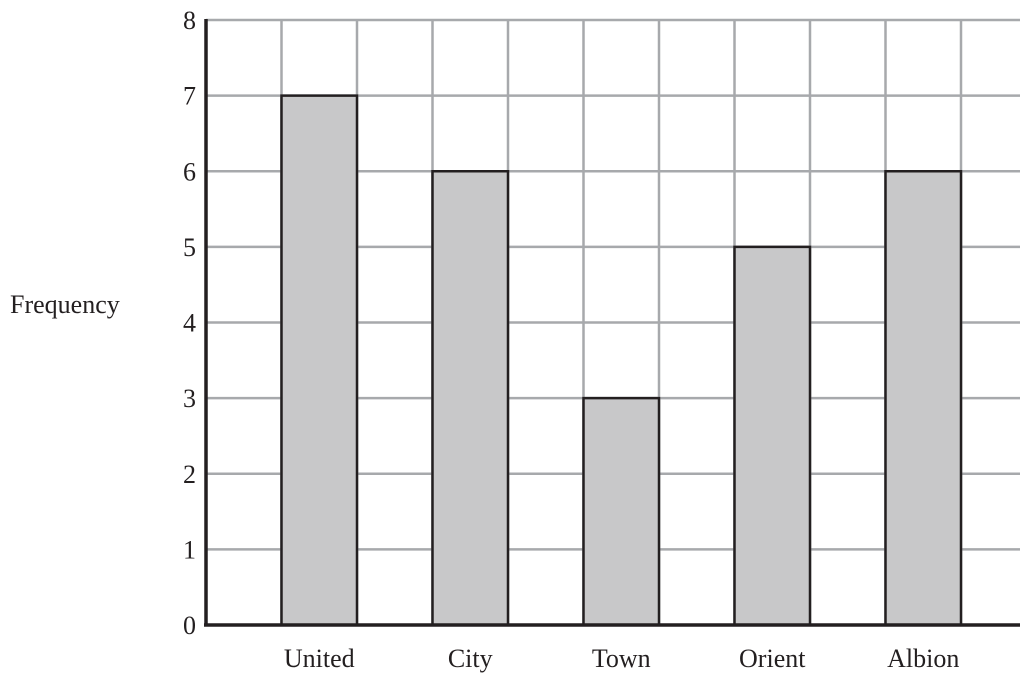 This screenshot has width=1028, height=675. Describe the element at coordinates (772, 436) in the screenshot. I see `bar-orient` at that location.